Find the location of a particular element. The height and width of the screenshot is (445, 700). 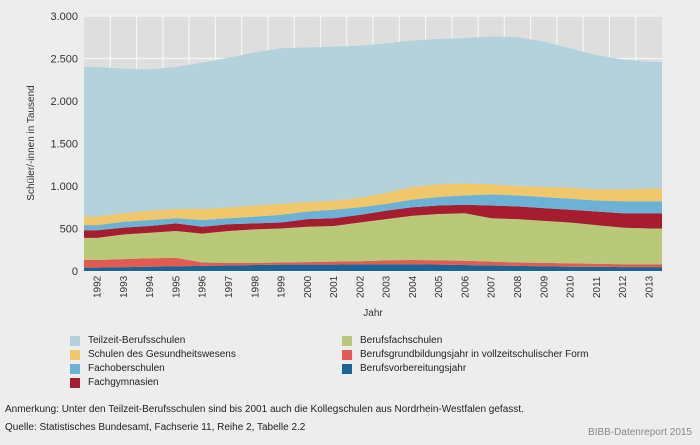

x-tick-label: 1992 is located at coordinates (98, 286).